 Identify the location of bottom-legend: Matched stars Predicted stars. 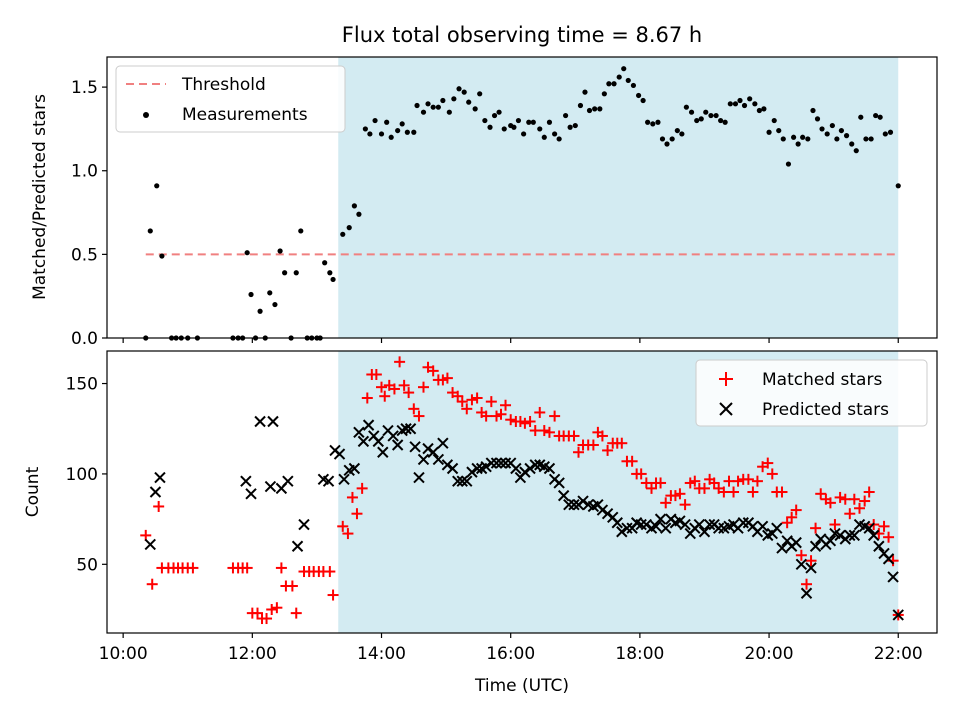
(811, 393).